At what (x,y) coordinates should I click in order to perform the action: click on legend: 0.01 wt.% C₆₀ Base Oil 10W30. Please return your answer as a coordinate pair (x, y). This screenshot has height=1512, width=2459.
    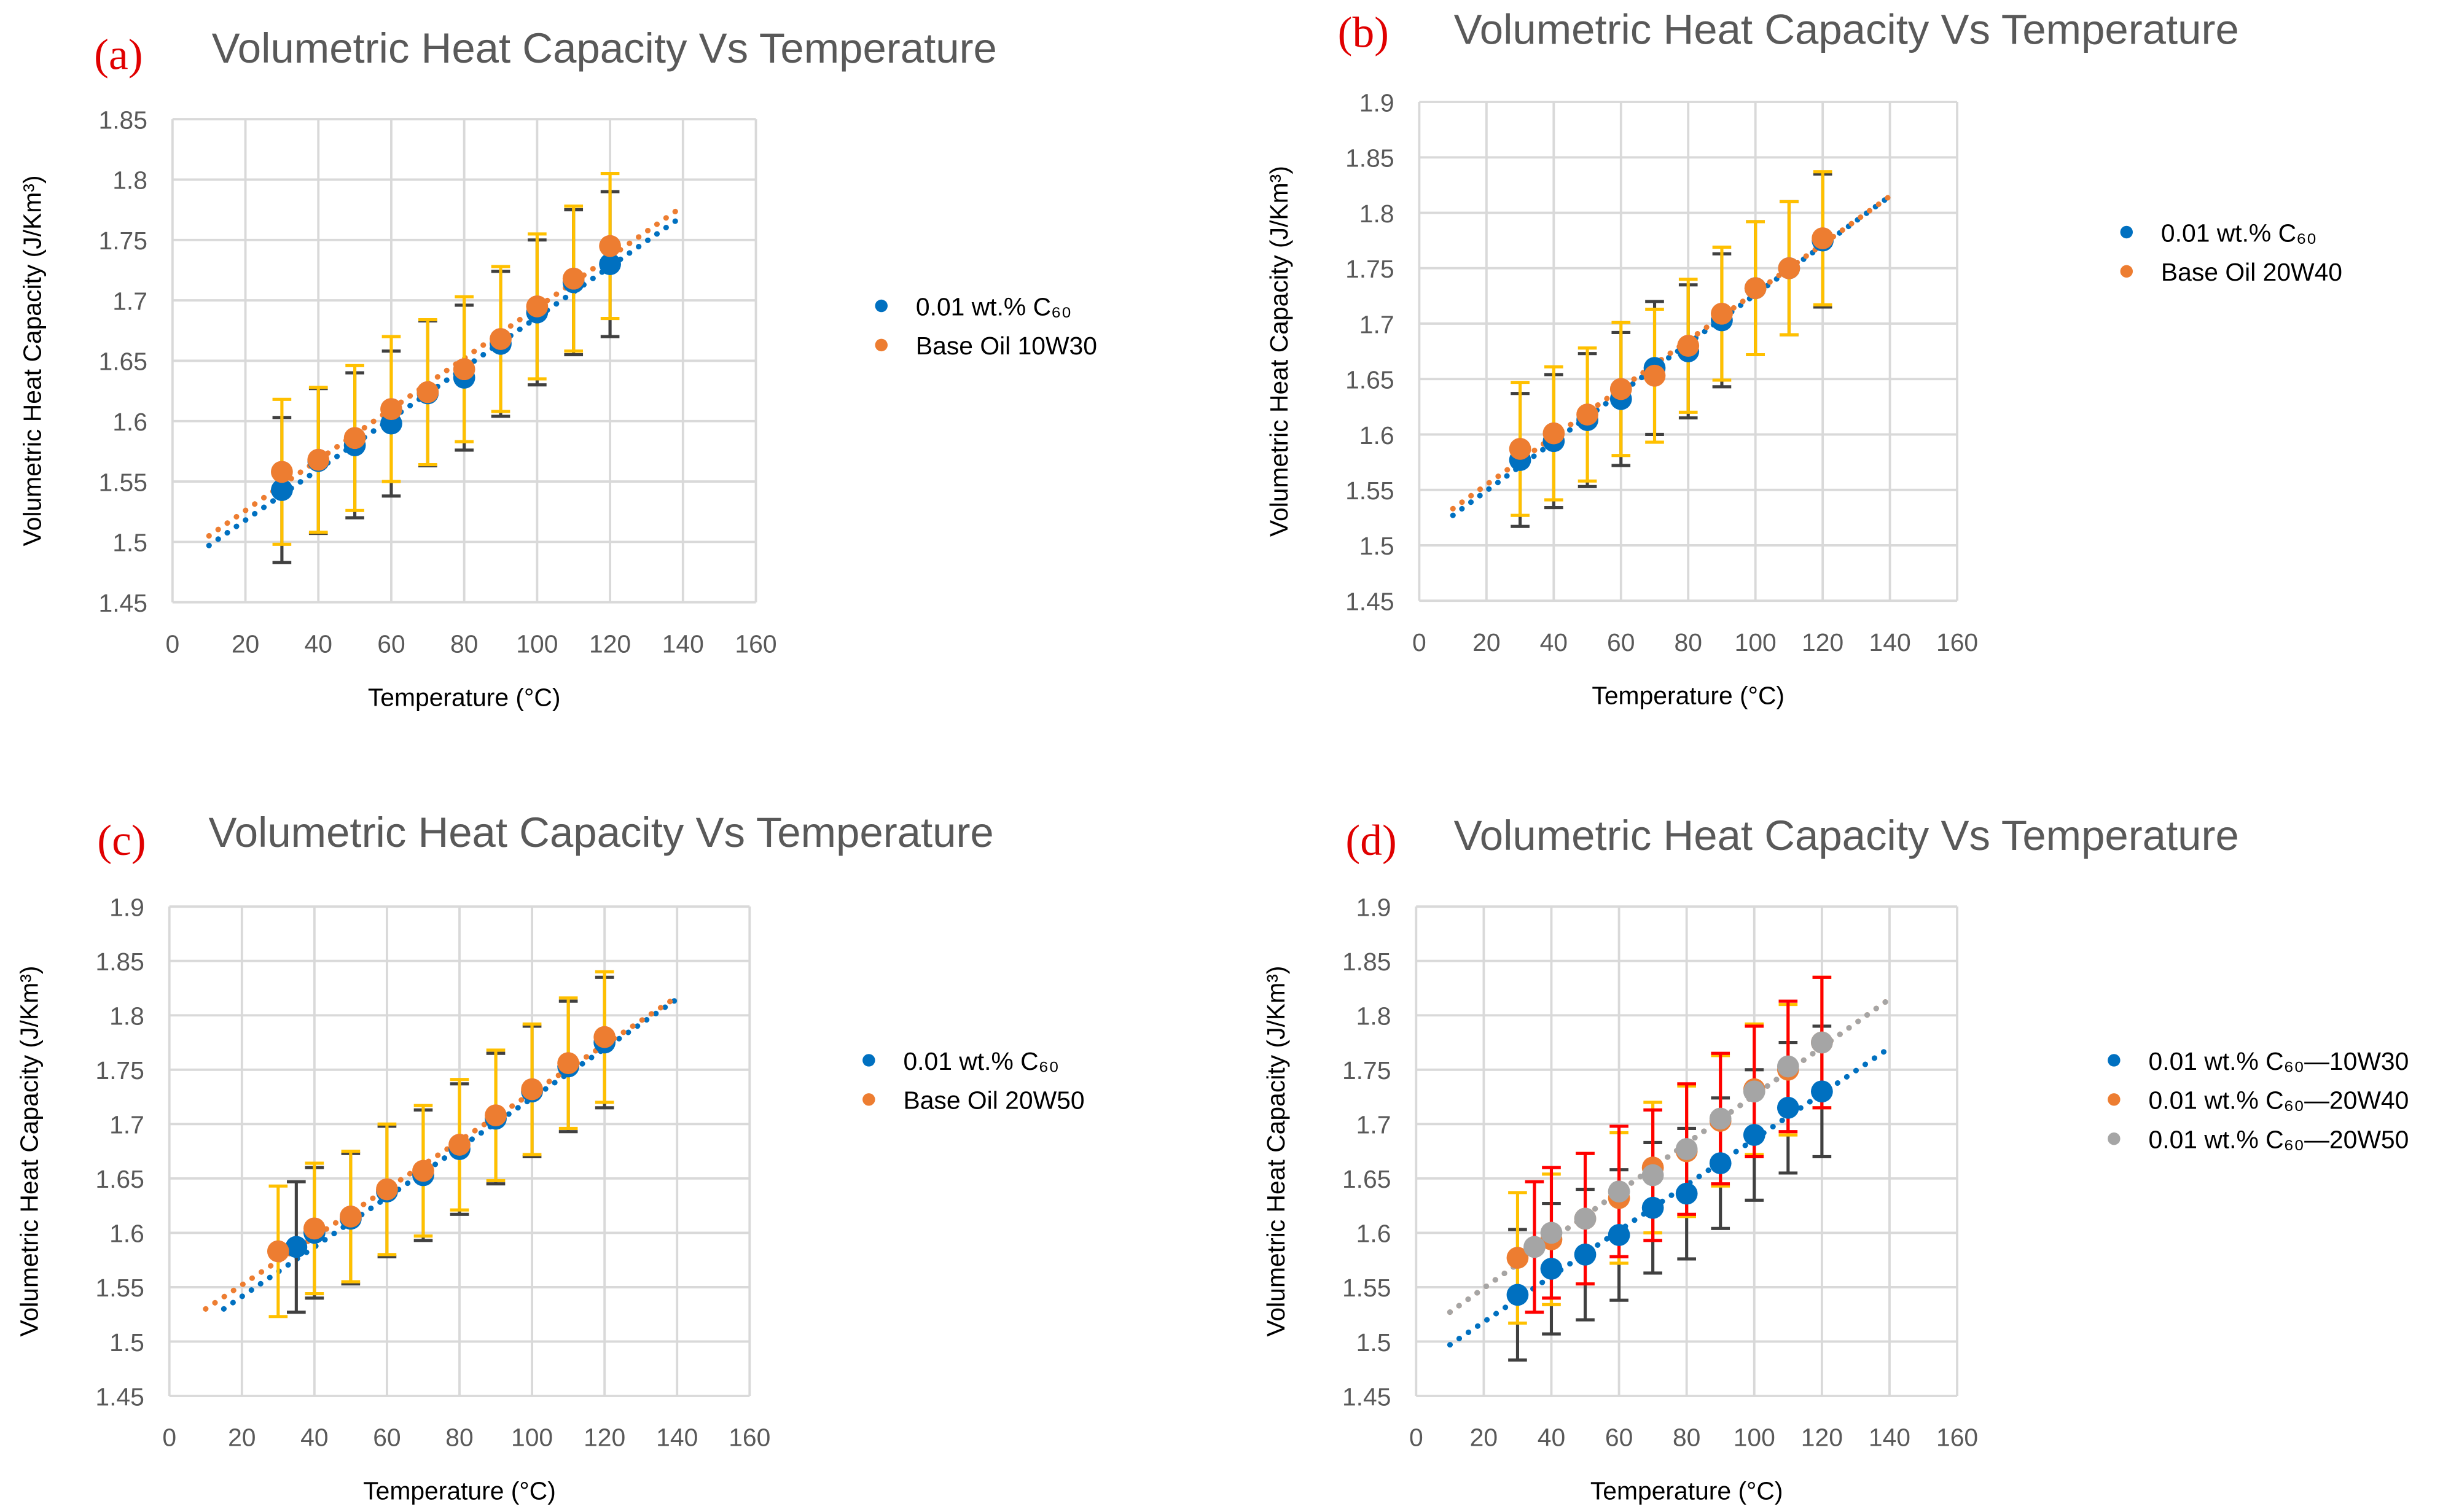
    Looking at the image, I should click on (986, 326).